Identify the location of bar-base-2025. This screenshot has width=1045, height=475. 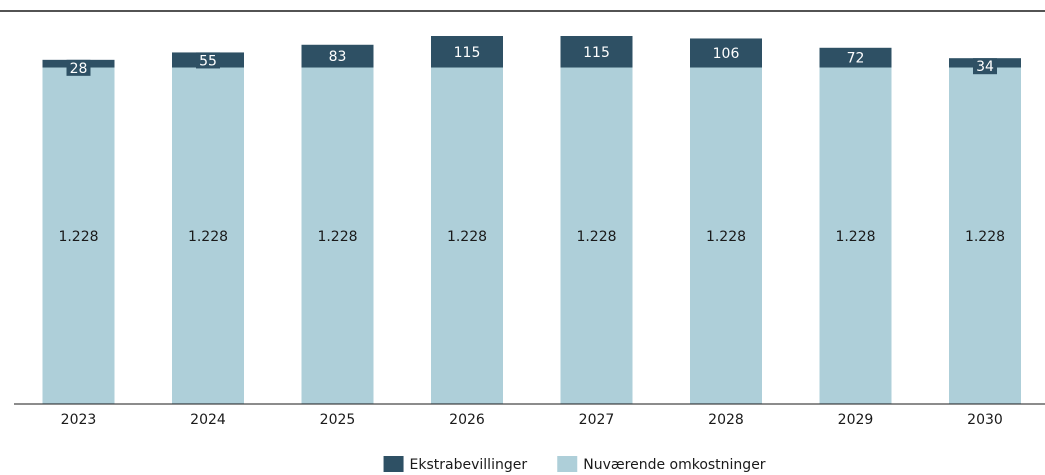
(337, 236).